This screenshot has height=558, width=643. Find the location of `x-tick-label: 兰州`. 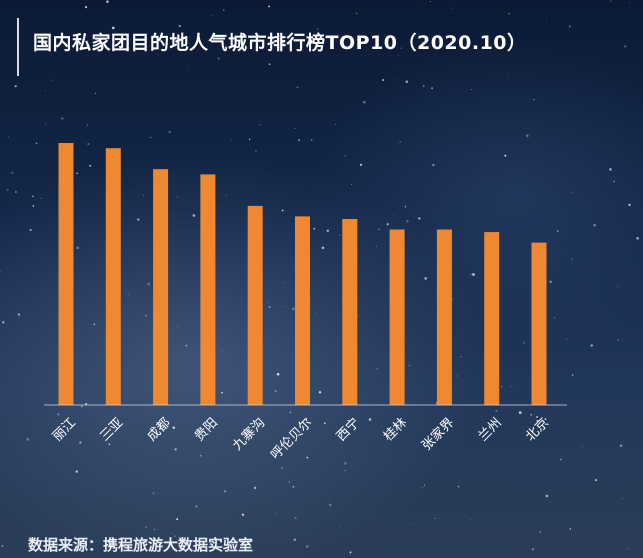

x-tick-label: 兰州 is located at coordinates (490, 429).